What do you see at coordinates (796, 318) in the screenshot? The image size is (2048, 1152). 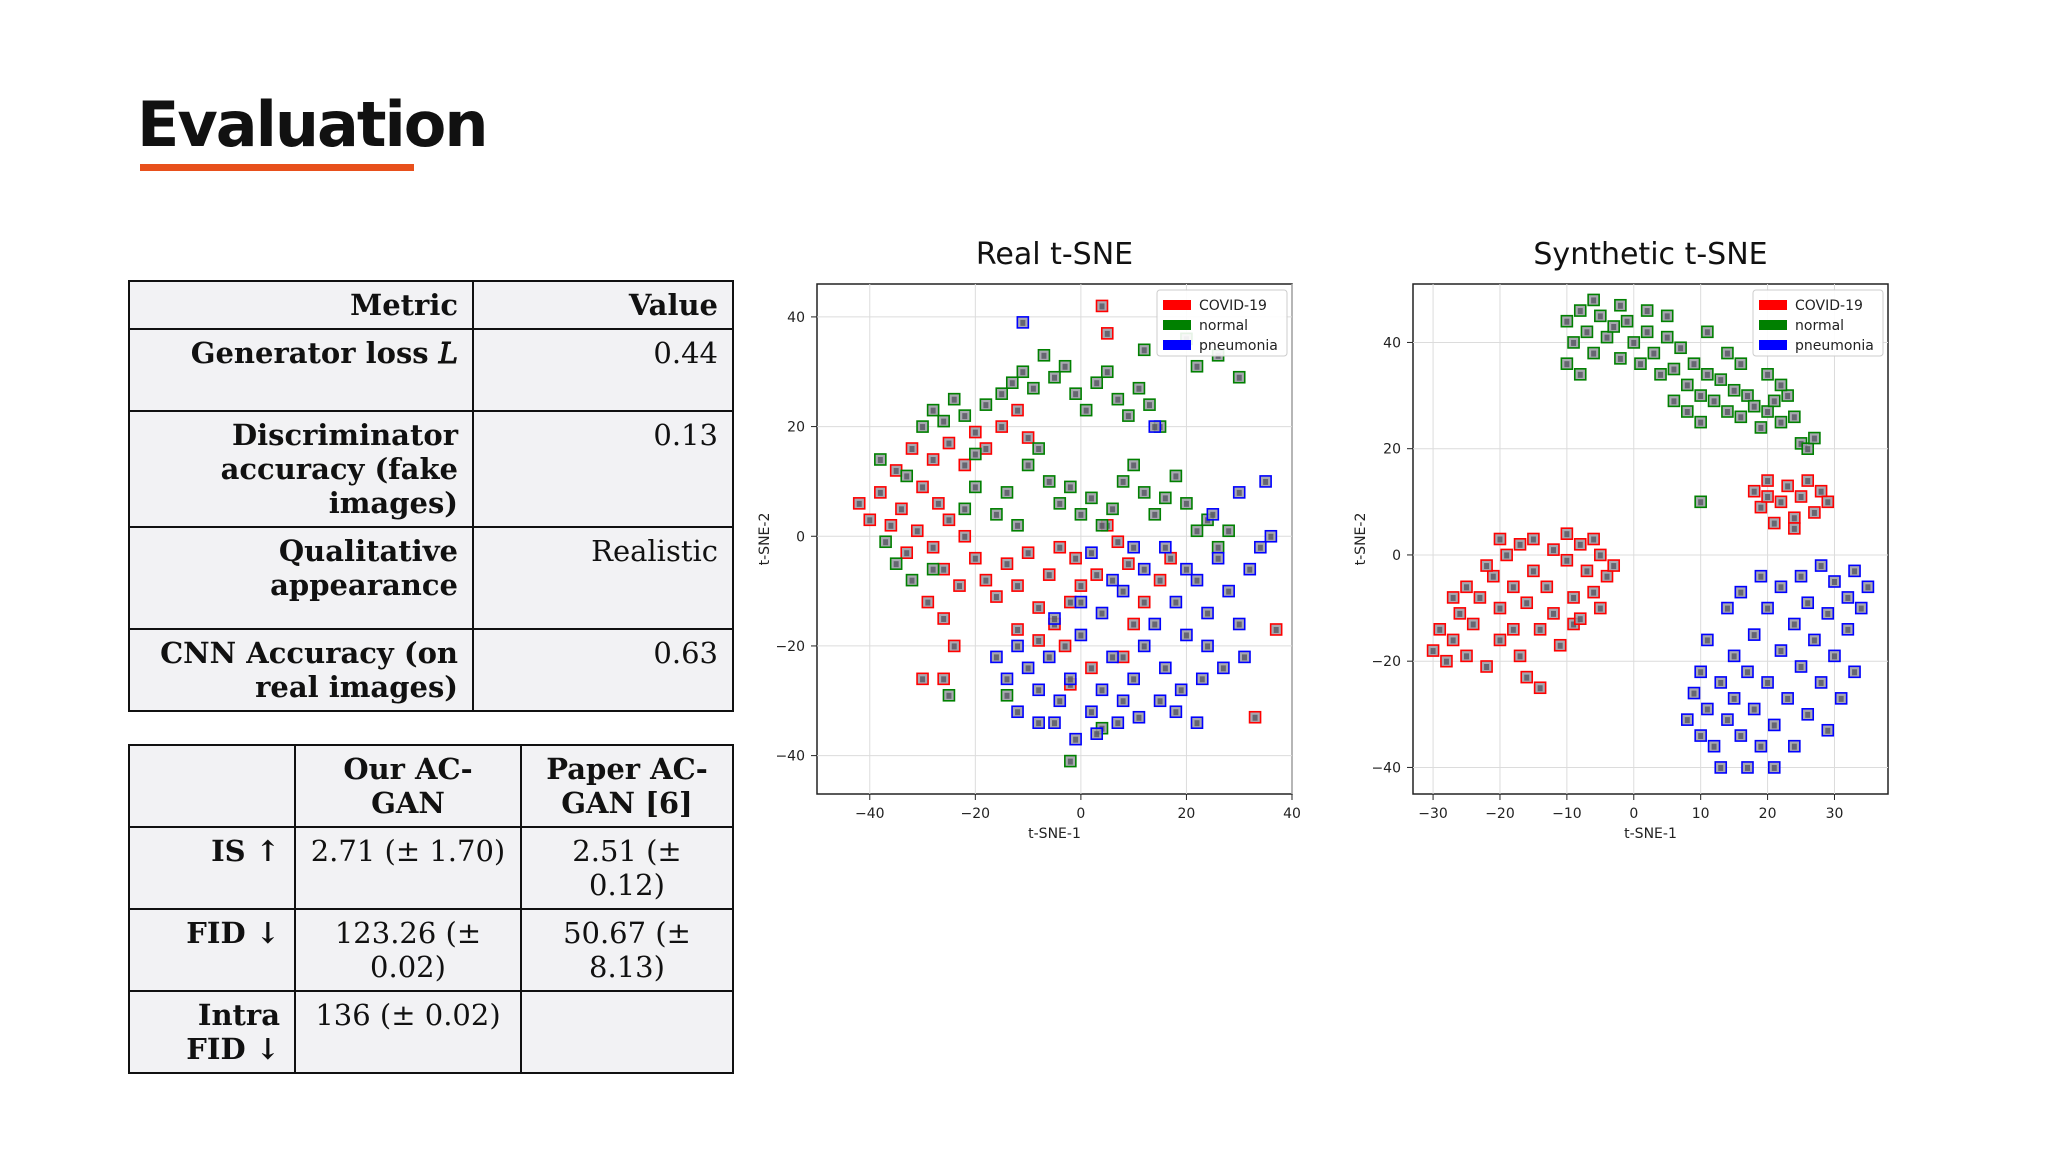 I see `y-tick-label: 40` at bounding box center [796, 318].